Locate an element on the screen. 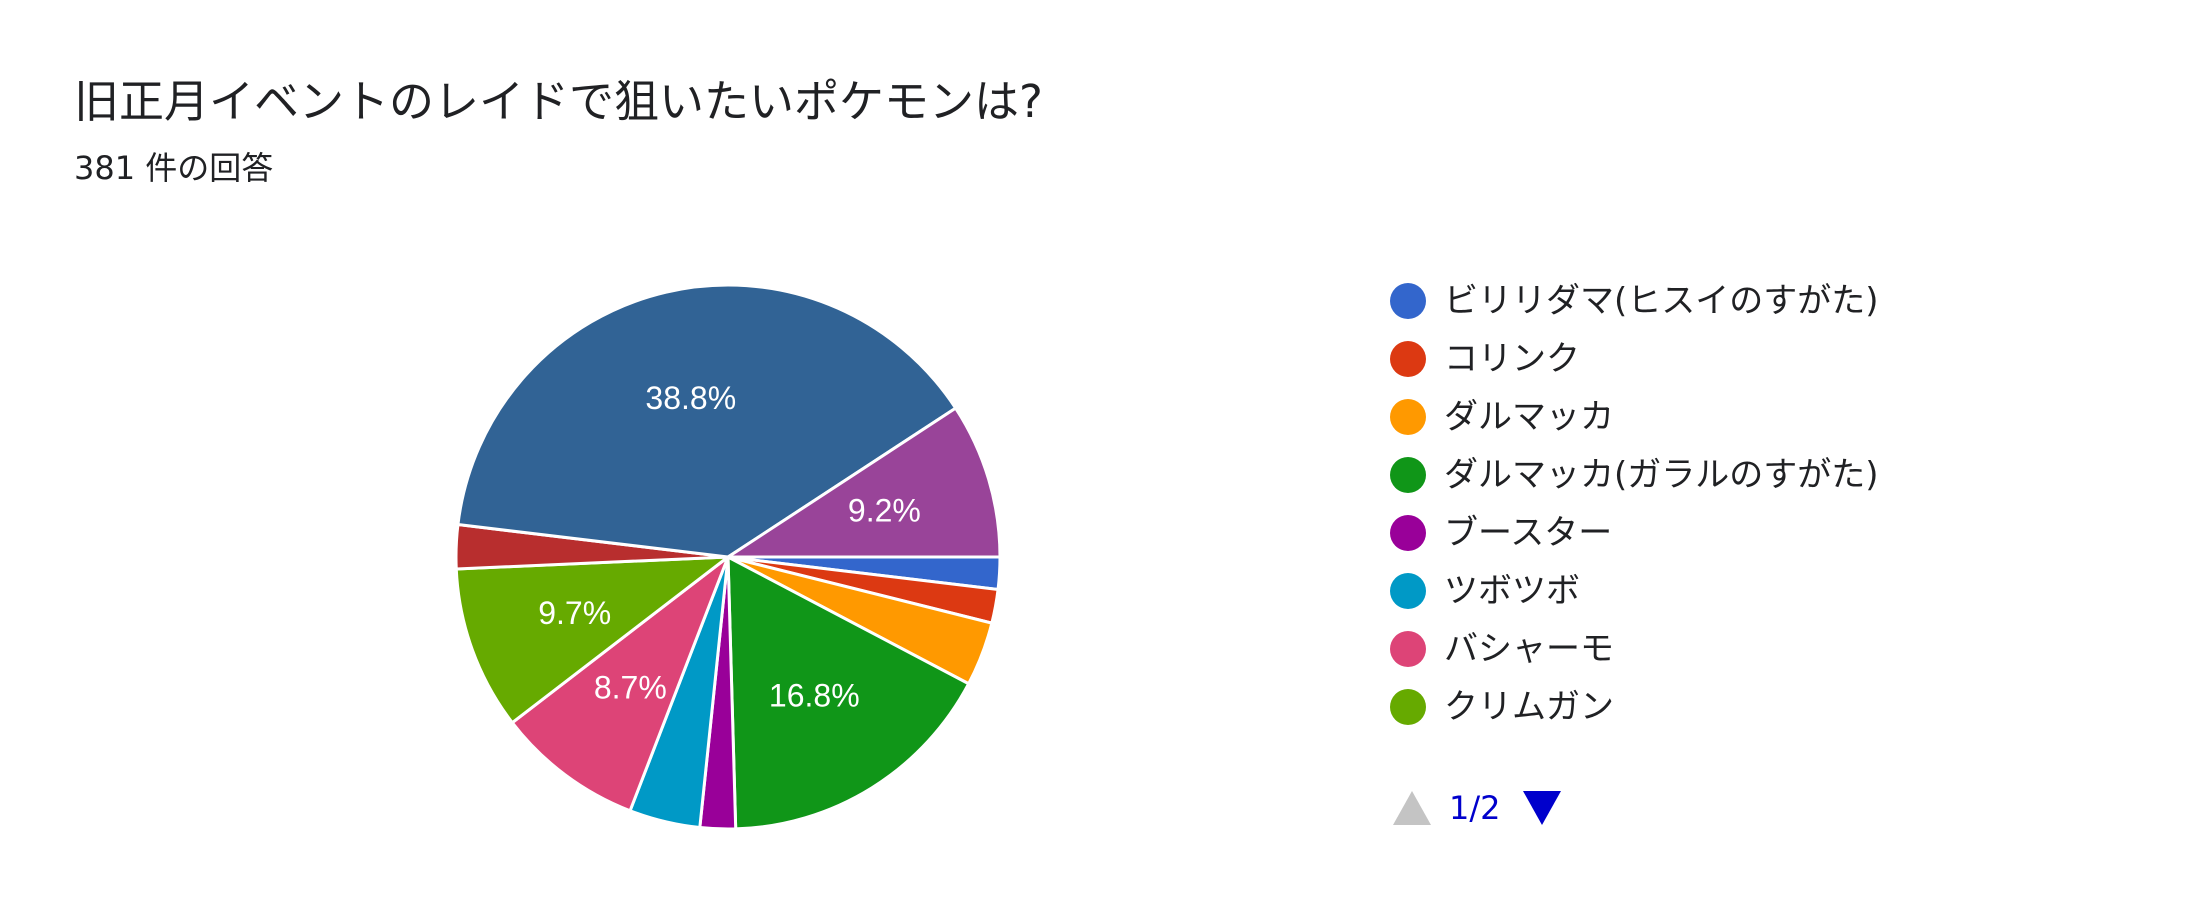 The image size is (2193, 924). triangle-up-icon is located at coordinates (1412, 808).